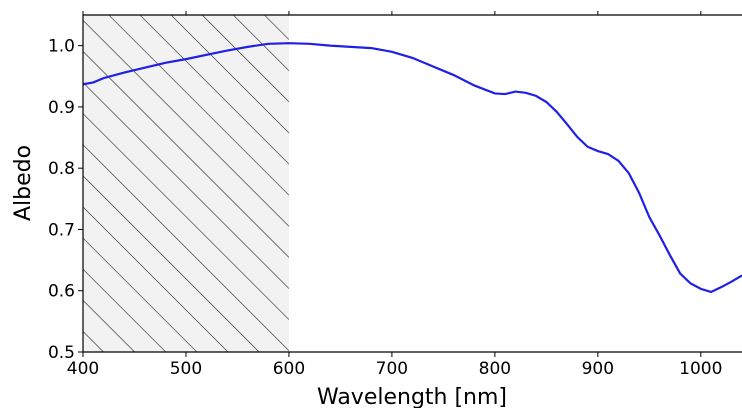  What do you see at coordinates (83, 369) in the screenshot?
I see `x-tick-label: 400` at bounding box center [83, 369].